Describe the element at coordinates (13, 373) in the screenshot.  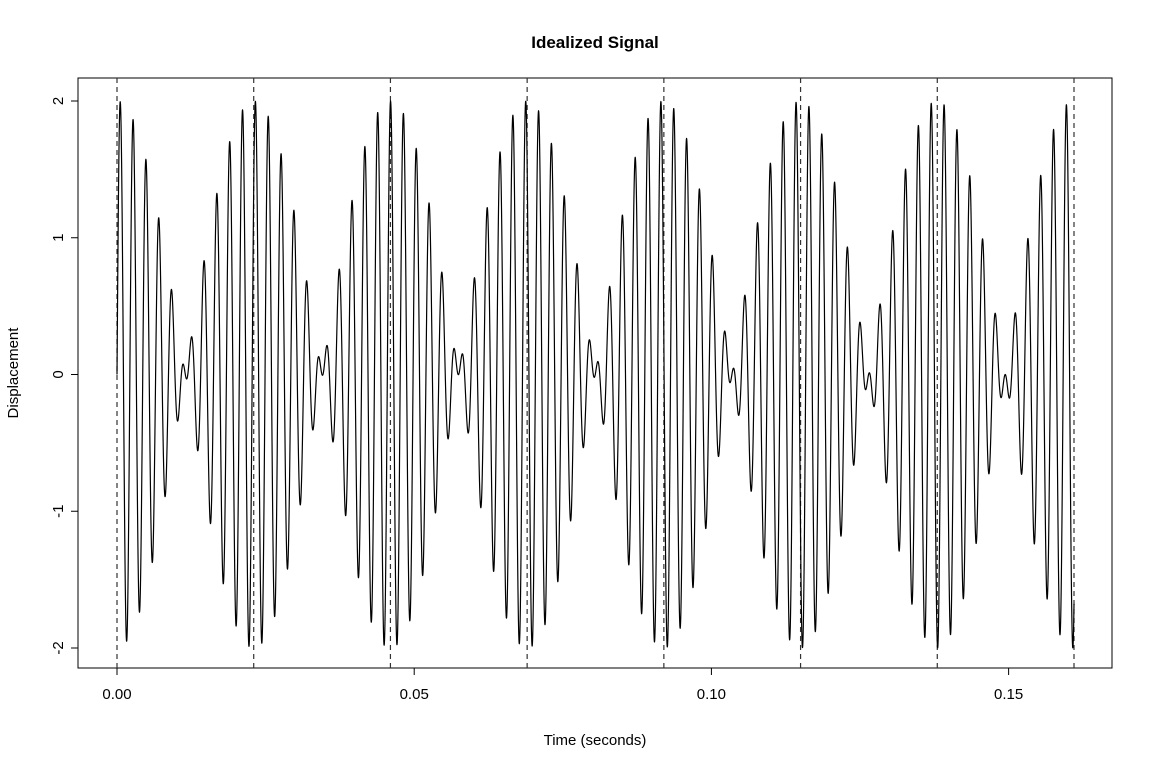
I see `y-axis-label: Displacement` at that location.